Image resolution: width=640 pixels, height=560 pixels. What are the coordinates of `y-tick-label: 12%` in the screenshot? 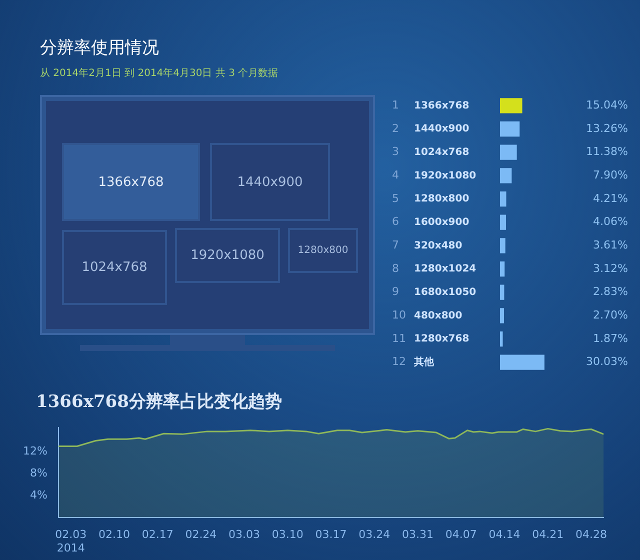 It's located at (35, 451).